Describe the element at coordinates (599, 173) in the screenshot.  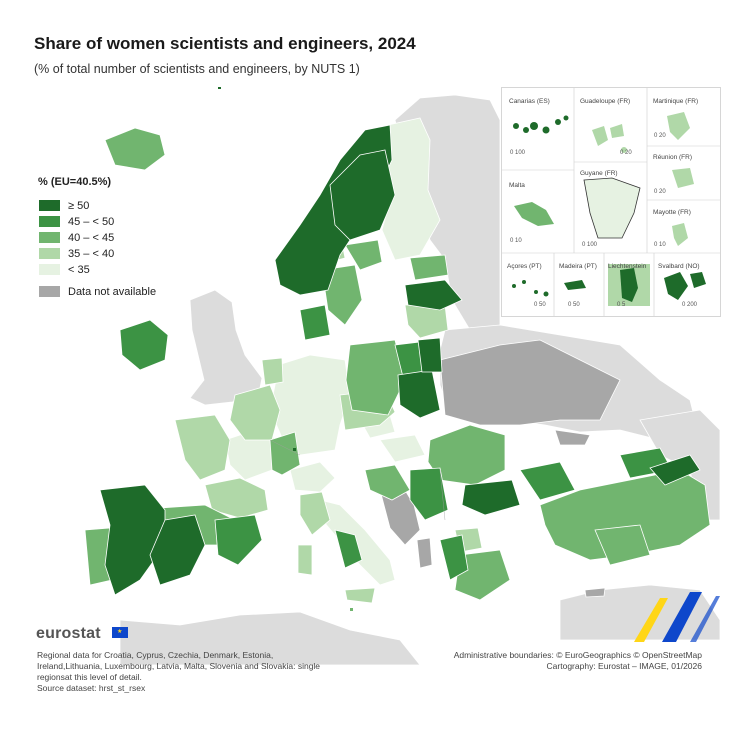
I see `inset-label-guyane: Guyane (FR)` at that location.